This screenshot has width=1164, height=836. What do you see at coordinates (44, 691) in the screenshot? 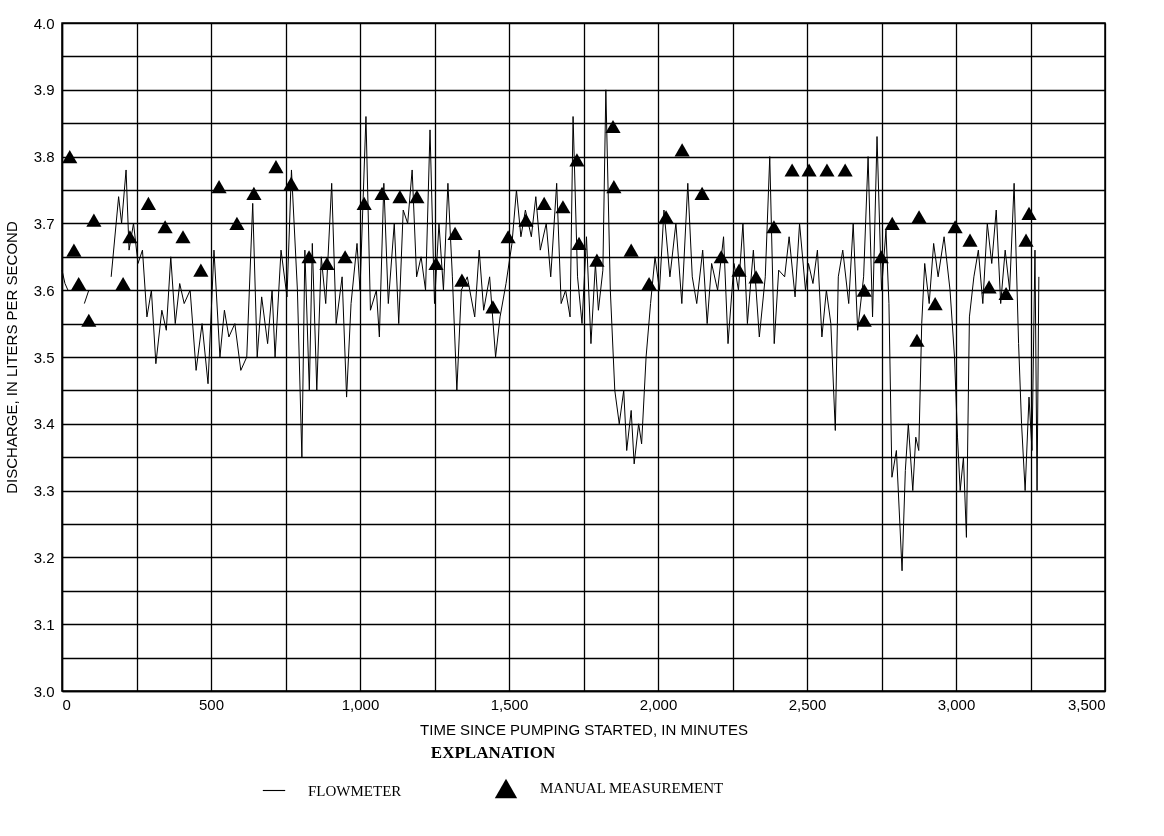
I see `y-tick-label: 3.0` at bounding box center [44, 691].